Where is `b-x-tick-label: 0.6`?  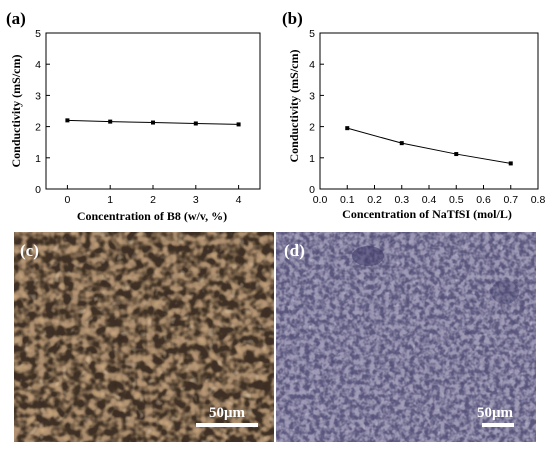
b-x-tick-label: 0.6 is located at coordinates (483, 200).